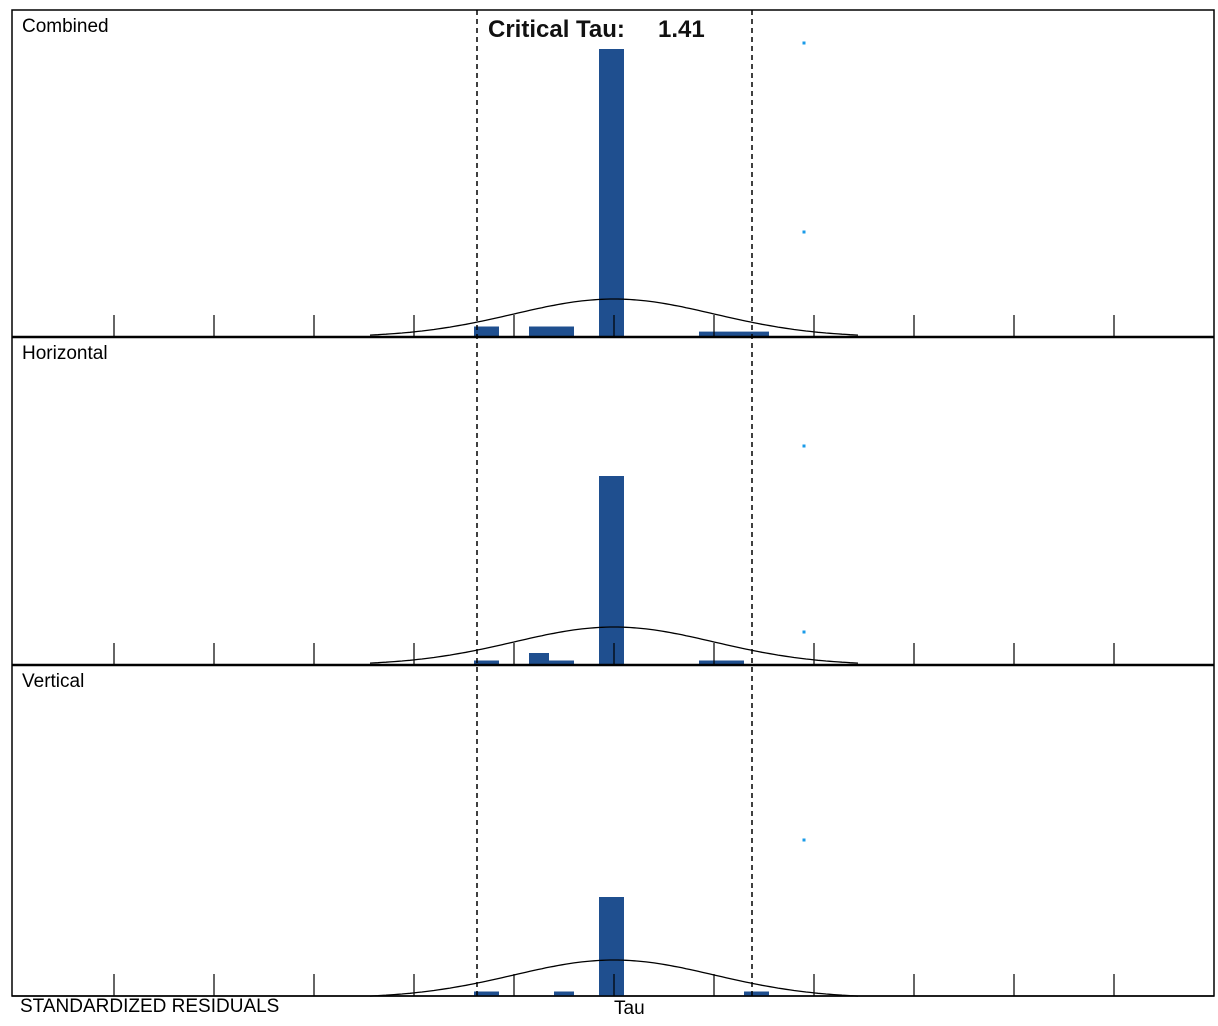 This screenshot has height=1026, width=1218. Describe the element at coordinates (556, 29) in the screenshot. I see `critical-tau-label: Critical Tau:` at that location.